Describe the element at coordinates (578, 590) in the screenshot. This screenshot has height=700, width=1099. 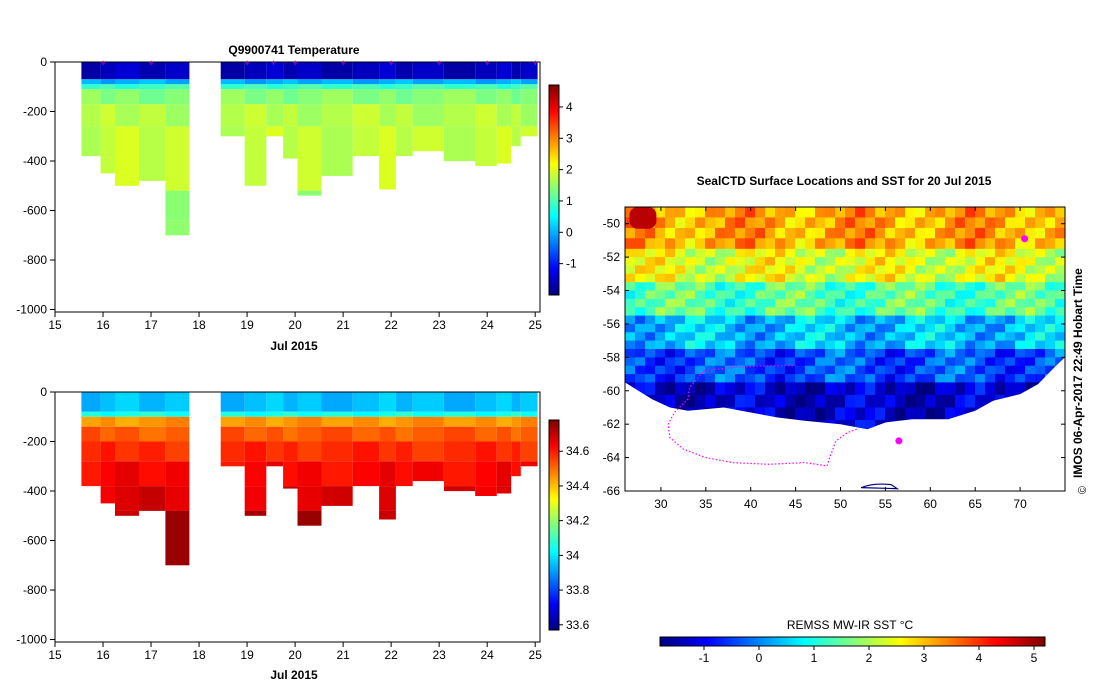
I see `colorbar-tick-label: 33.8` at that location.